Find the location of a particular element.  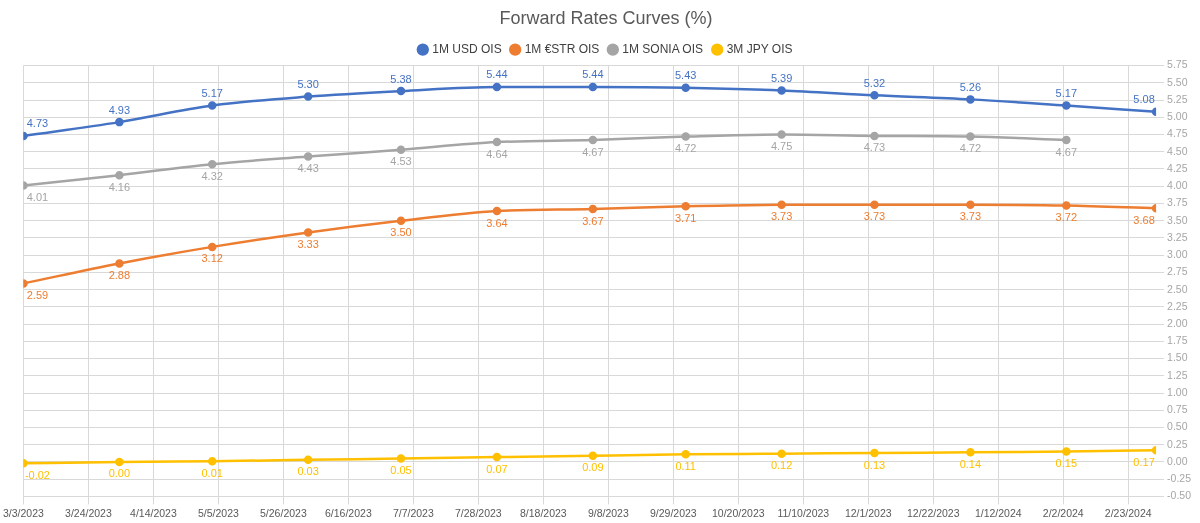

y-tick-label: 4.25 is located at coordinates (1177, 167).